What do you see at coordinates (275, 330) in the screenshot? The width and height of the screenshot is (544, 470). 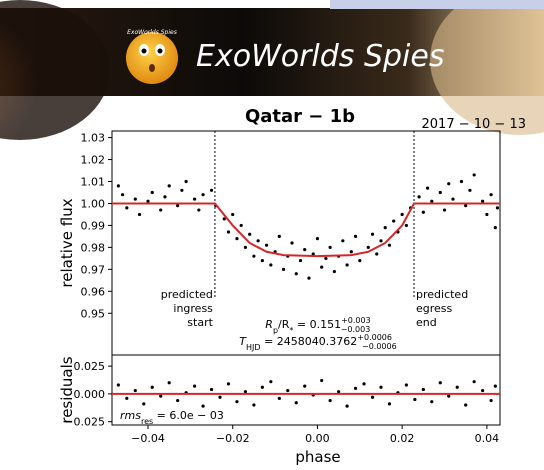 I see `subscript: p` at bounding box center [275, 330].